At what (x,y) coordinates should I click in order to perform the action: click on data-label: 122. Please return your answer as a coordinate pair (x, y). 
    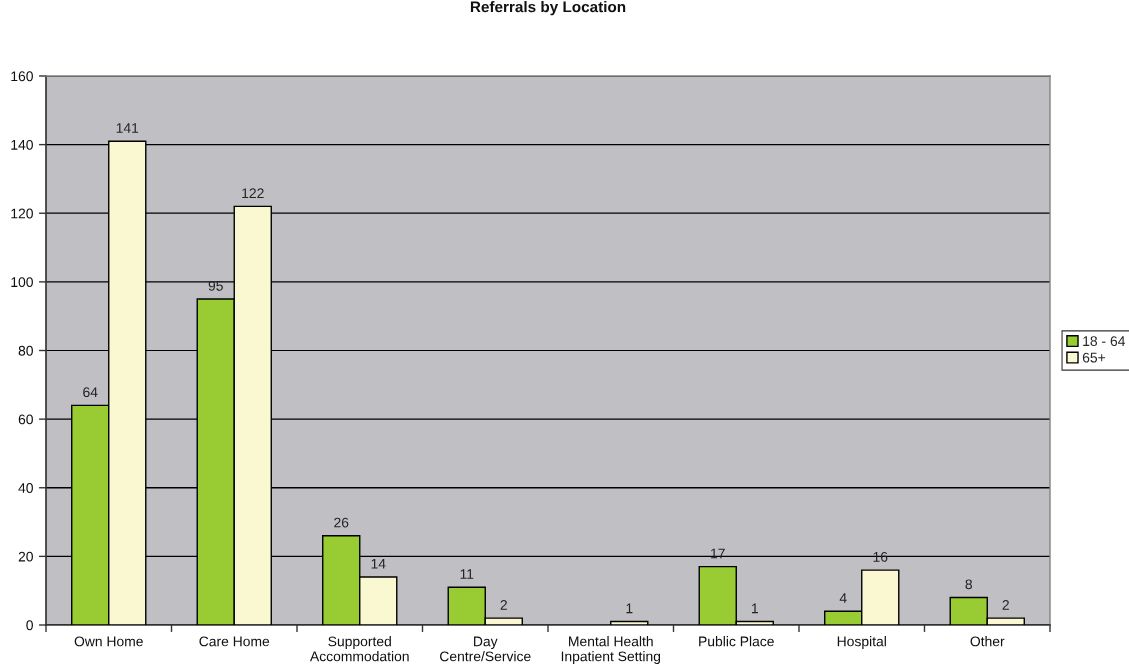
    Looking at the image, I should click on (253, 193).